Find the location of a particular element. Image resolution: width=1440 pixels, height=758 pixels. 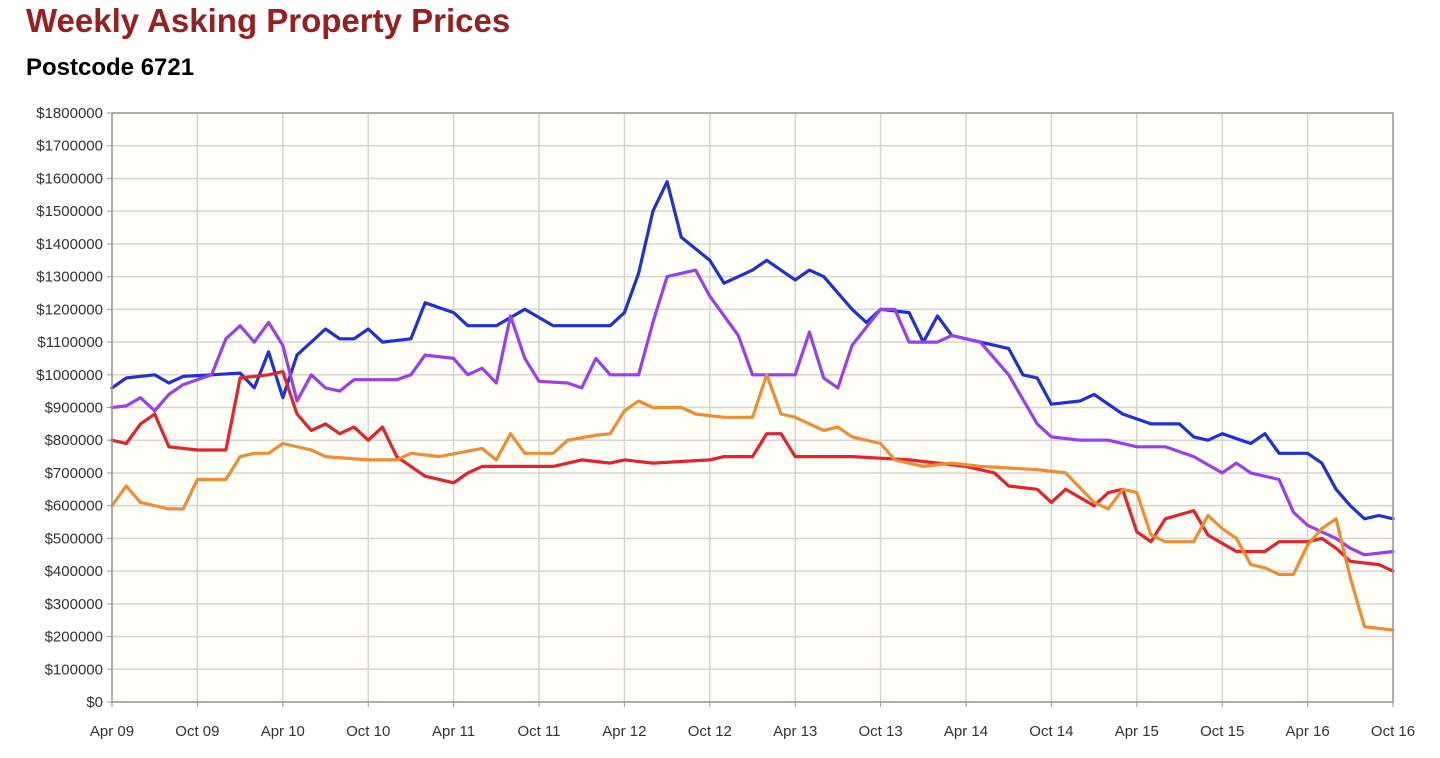

chart-title: Weekly Asking Property Prices is located at coordinates (268, 20).